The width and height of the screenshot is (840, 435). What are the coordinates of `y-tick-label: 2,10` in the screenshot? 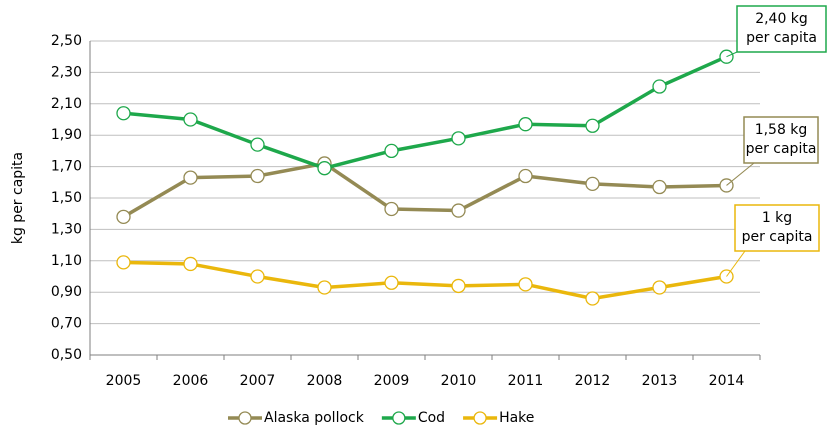 It's located at (66, 104).